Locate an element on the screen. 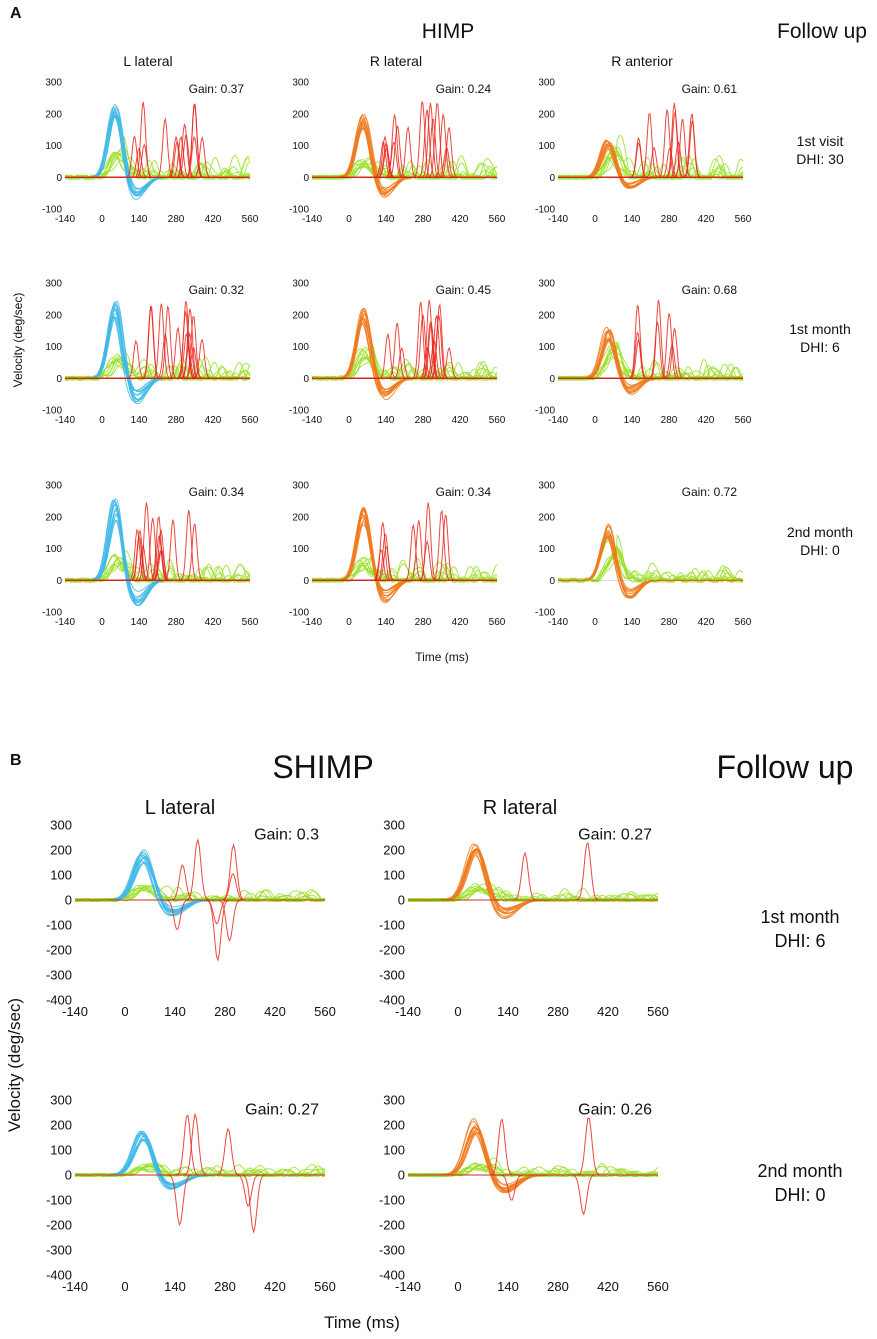 The height and width of the screenshot is (1339, 877). eye-velocity-trace is located at coordinates (404, 363).